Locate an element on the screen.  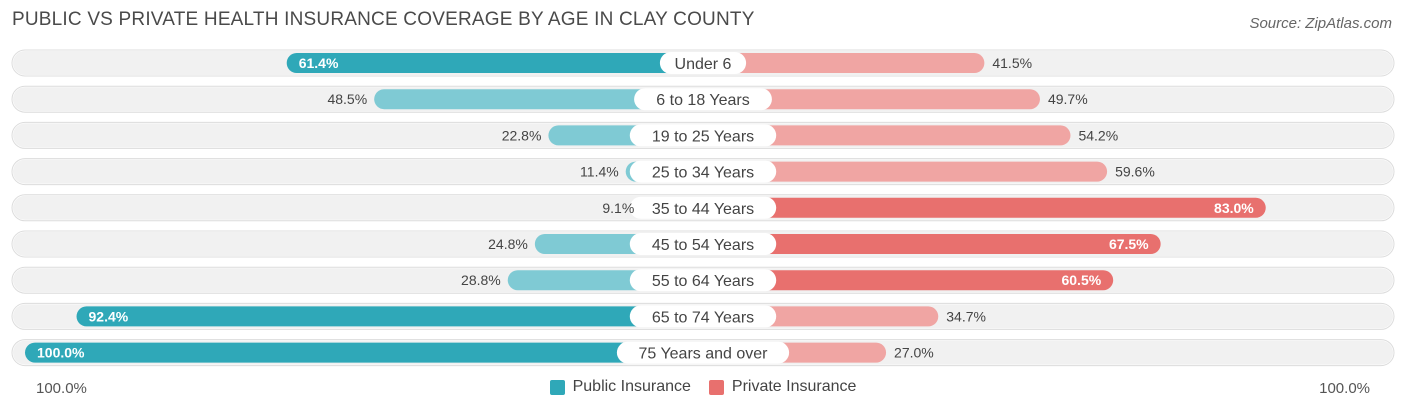
category-label: 25 to 34 Years is located at coordinates (703, 173).